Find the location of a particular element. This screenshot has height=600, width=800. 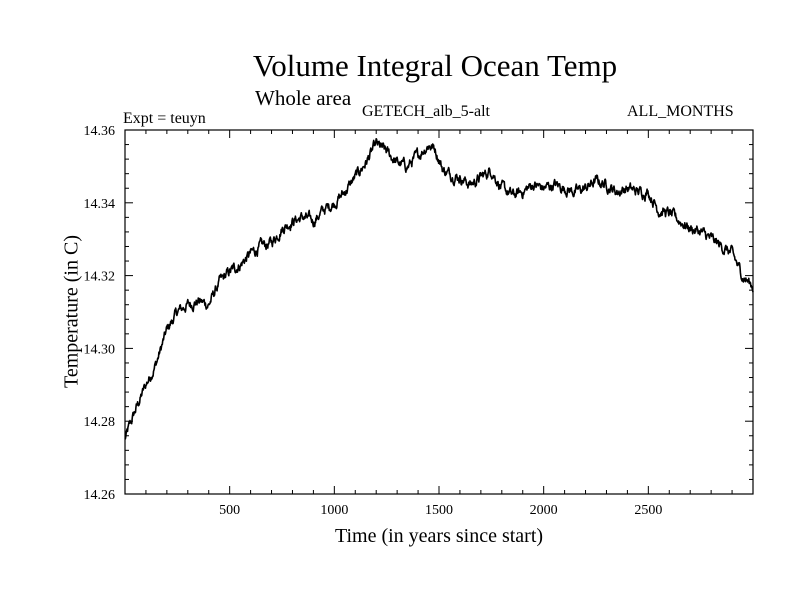

x-tick-label: 2500 is located at coordinates (648, 510).